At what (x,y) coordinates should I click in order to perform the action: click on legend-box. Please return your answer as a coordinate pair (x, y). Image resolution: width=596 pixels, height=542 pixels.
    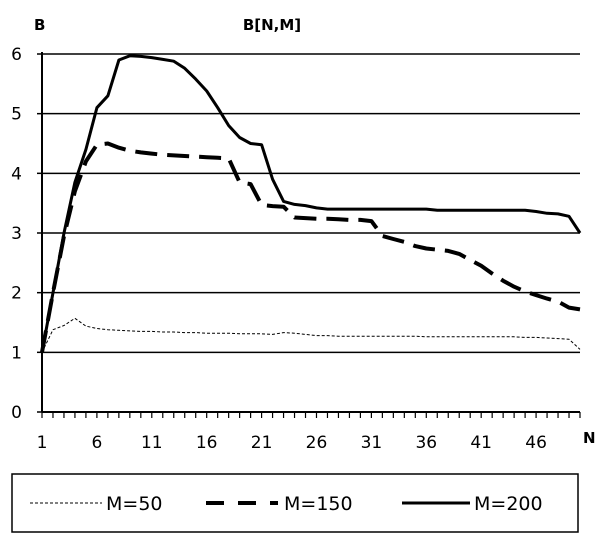
    Looking at the image, I should click on (295, 503).